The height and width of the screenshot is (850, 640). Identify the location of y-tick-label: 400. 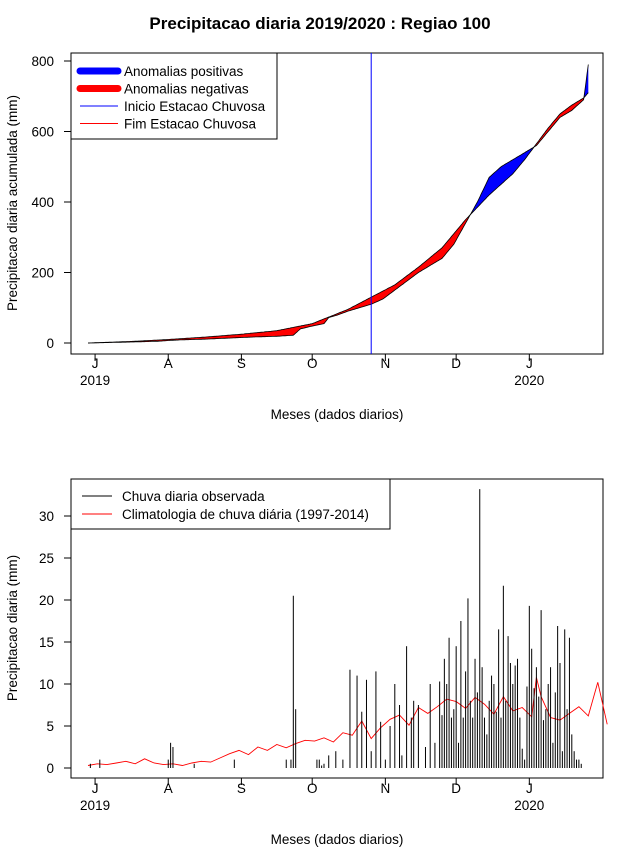
(42, 202).